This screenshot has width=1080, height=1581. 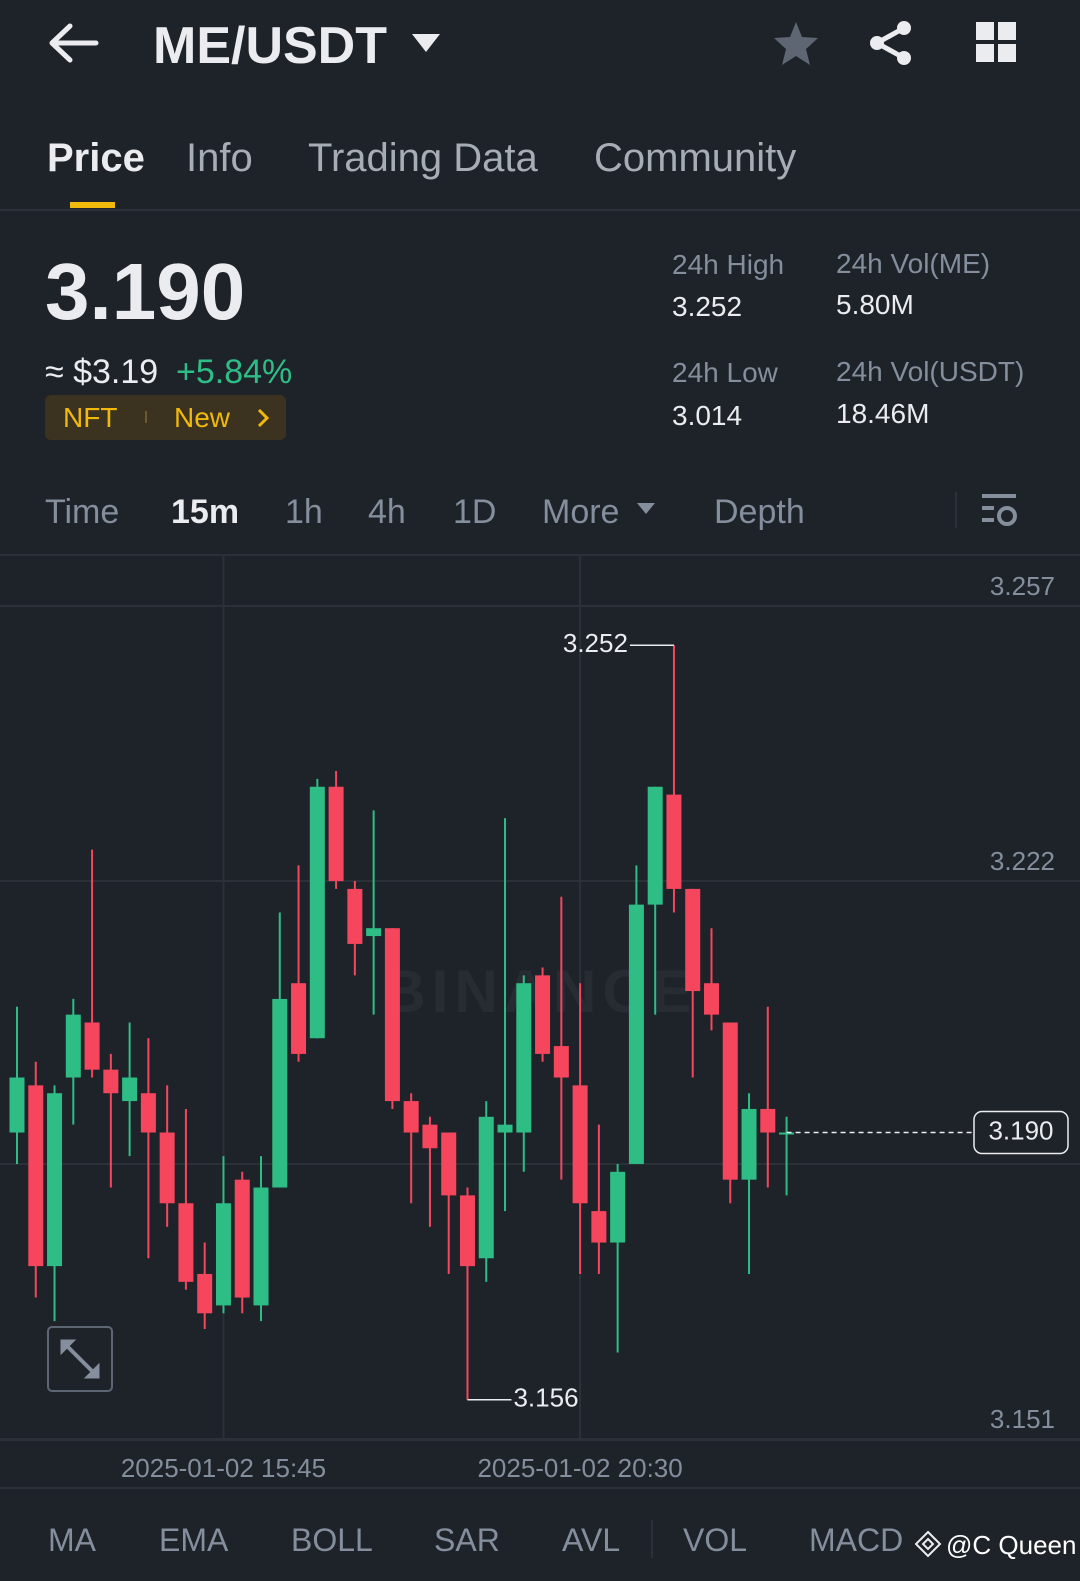 What do you see at coordinates (467, 1540) in the screenshot?
I see `indicator: SAR` at bounding box center [467, 1540].